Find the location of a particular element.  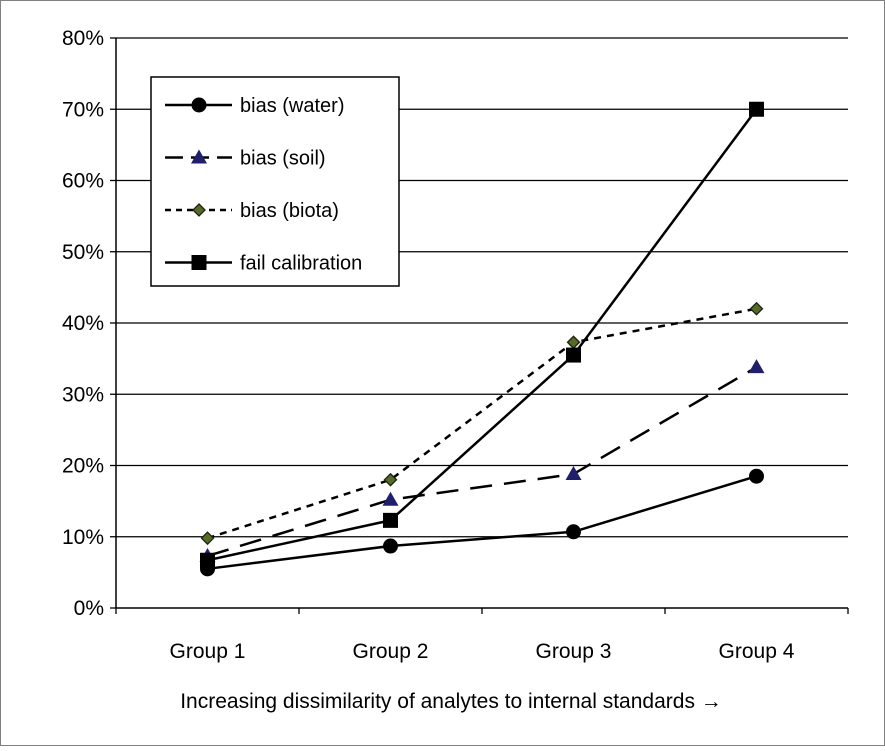

legend-entry: bias (biota) is located at coordinates (252, 211).